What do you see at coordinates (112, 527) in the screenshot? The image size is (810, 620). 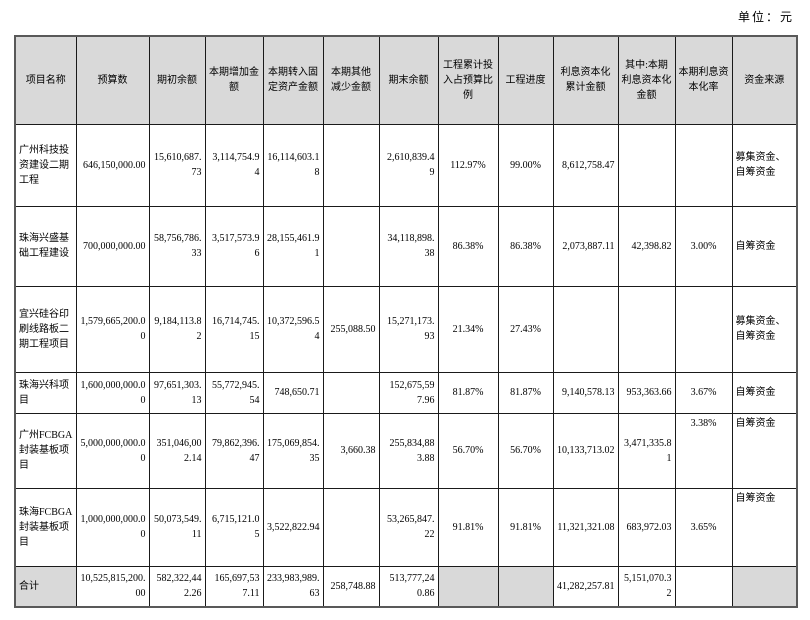 I see `budget-cell: 1,000,000,000.00` at bounding box center [112, 527].